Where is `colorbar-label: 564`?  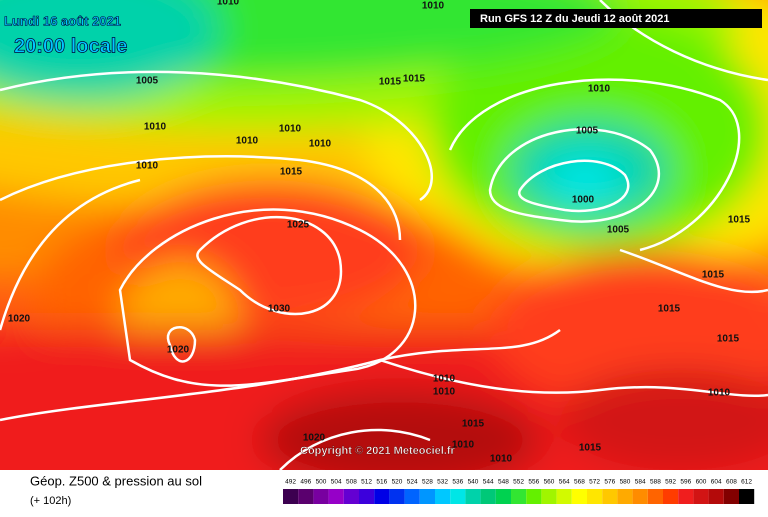 colorbar-label: 564 is located at coordinates (564, 482).